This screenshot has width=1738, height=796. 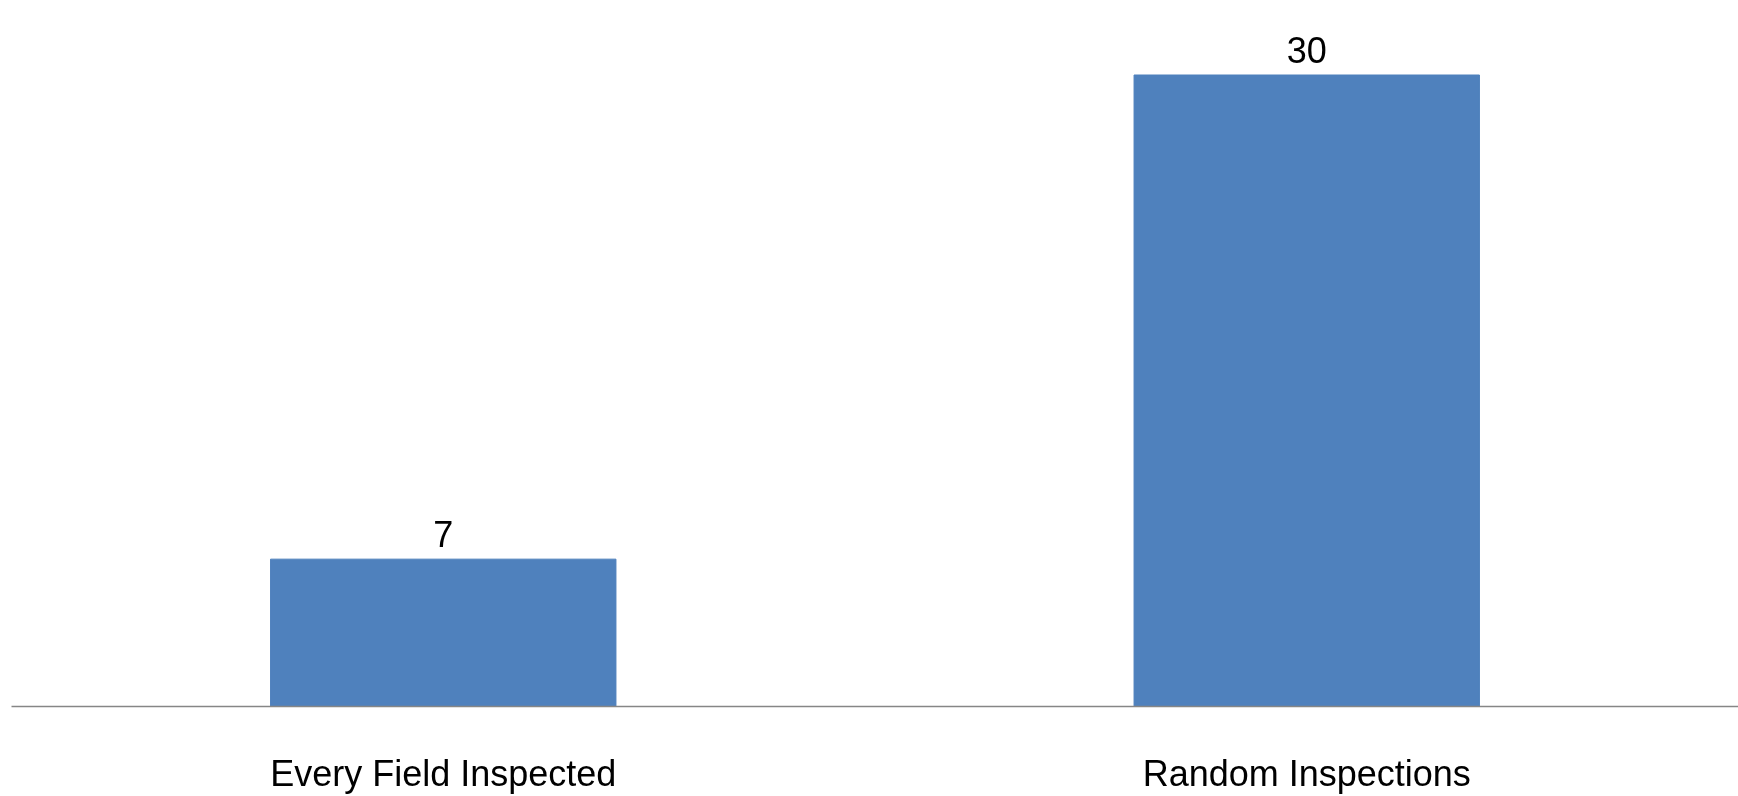 I want to click on data-label: 30, so click(x=1306, y=51).